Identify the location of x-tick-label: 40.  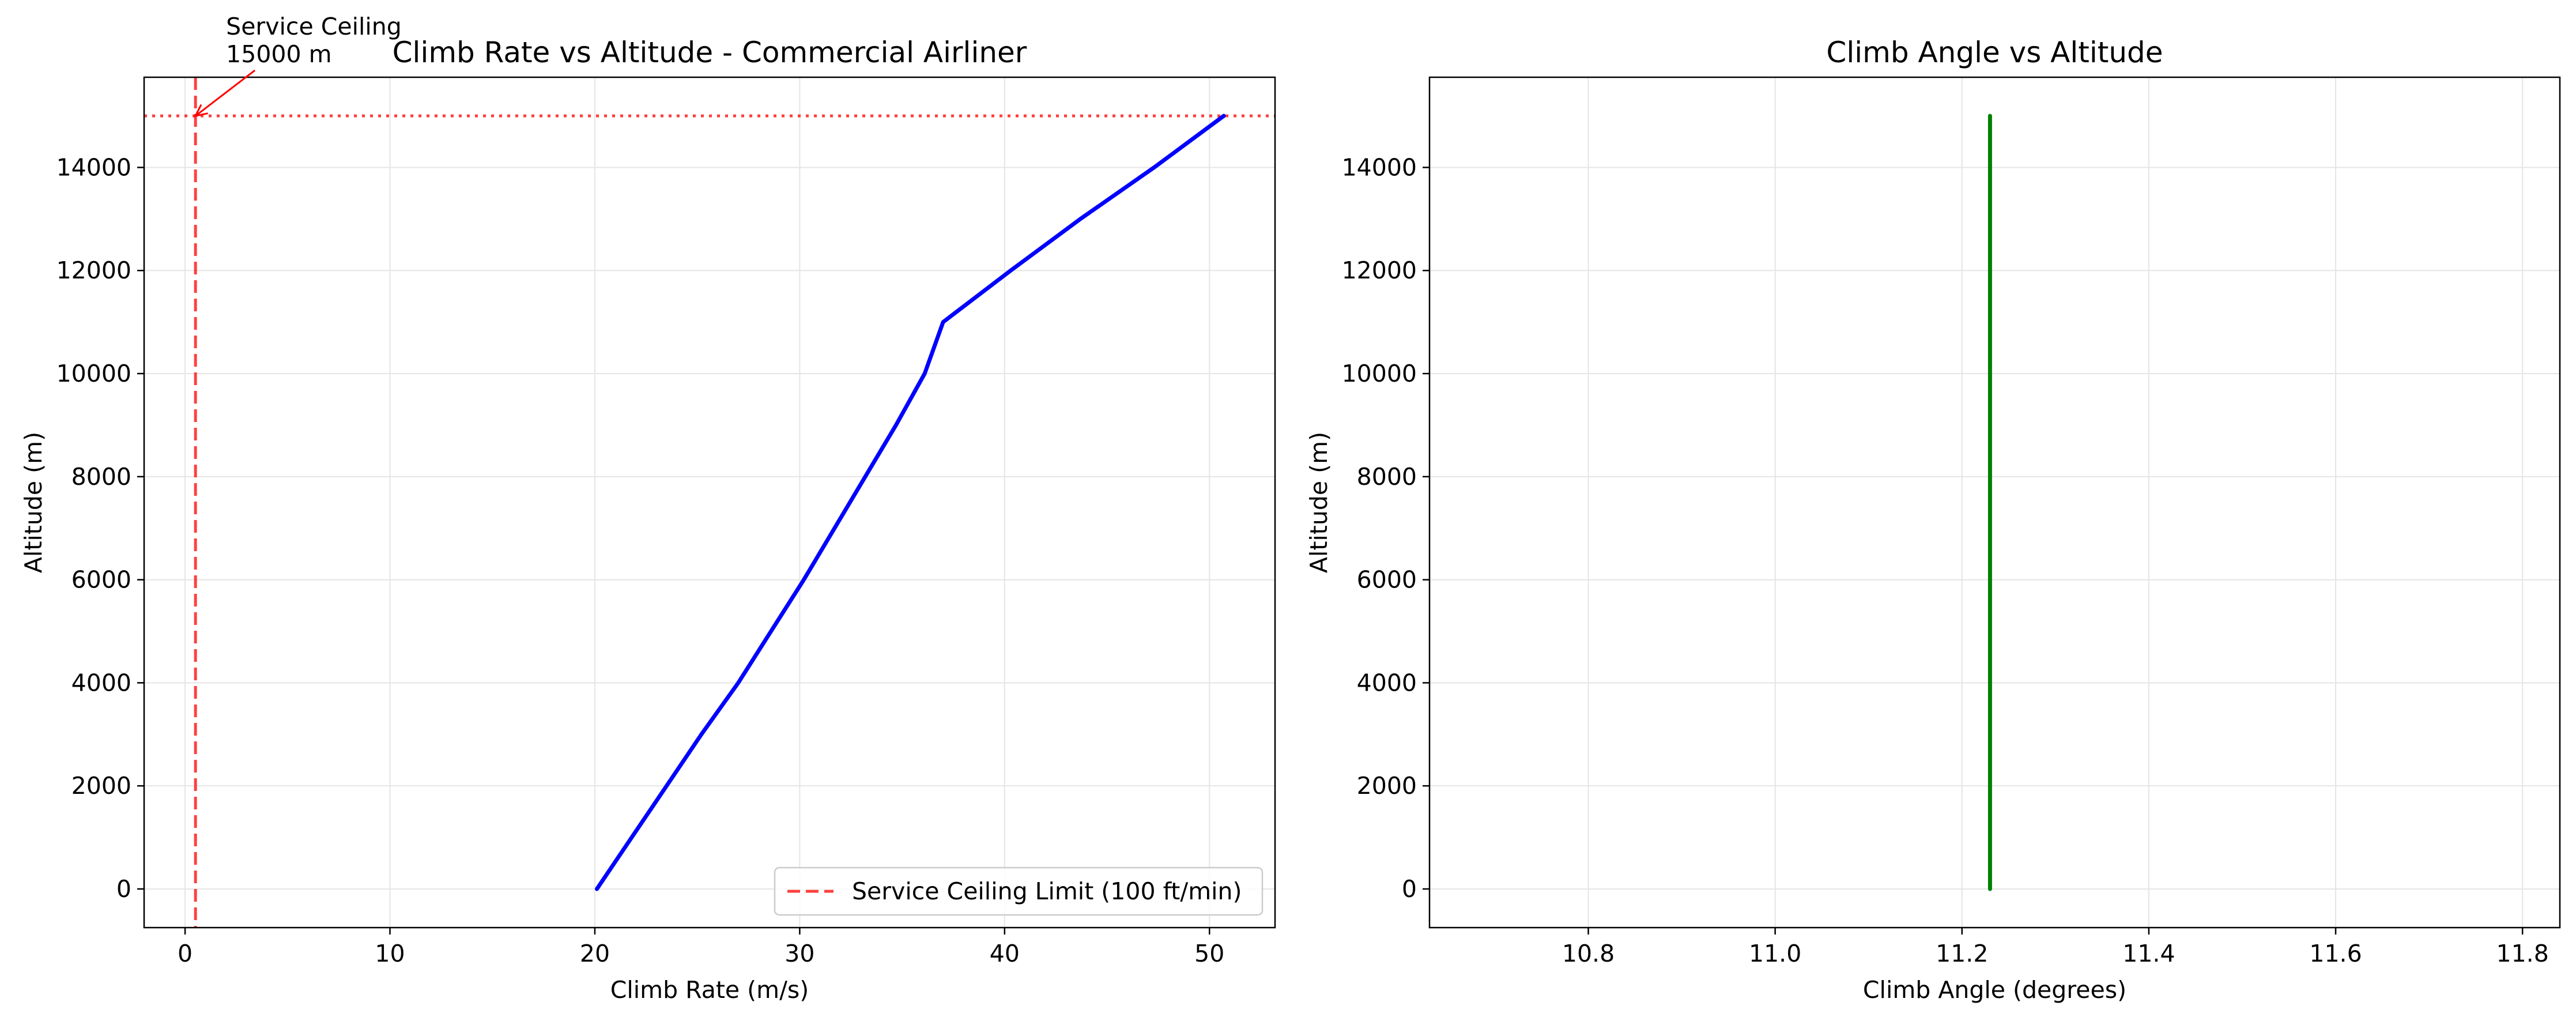
(1005, 953).